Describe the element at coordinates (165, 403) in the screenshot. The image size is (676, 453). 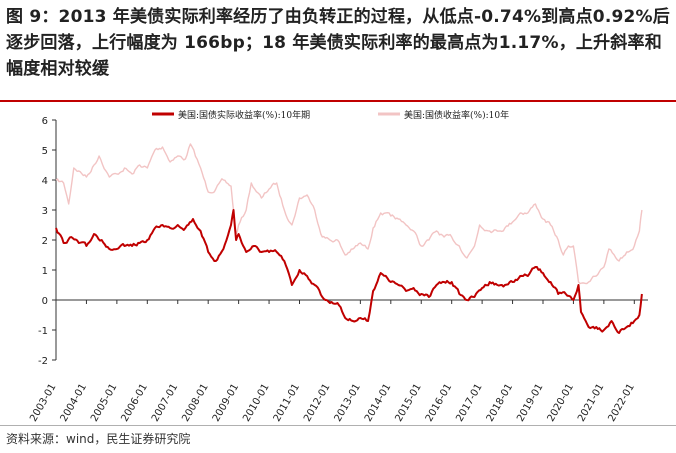
I see `x-tick-label: 2007-01` at that location.